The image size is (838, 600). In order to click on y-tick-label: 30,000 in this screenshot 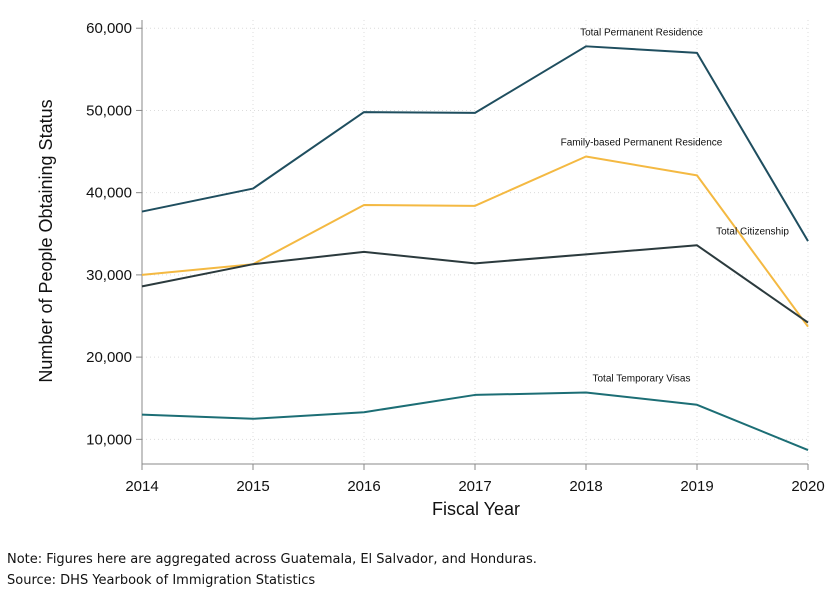, I will do `click(109, 275)`.